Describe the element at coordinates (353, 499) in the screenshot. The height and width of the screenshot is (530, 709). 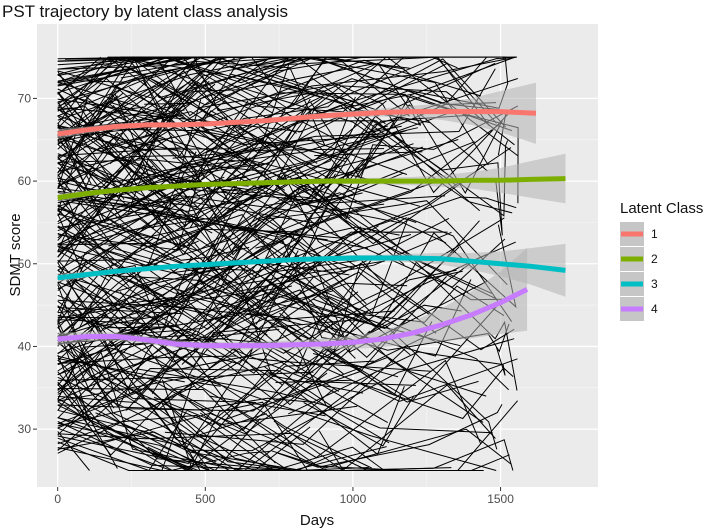
I see `x-tick-label: 1000` at that location.